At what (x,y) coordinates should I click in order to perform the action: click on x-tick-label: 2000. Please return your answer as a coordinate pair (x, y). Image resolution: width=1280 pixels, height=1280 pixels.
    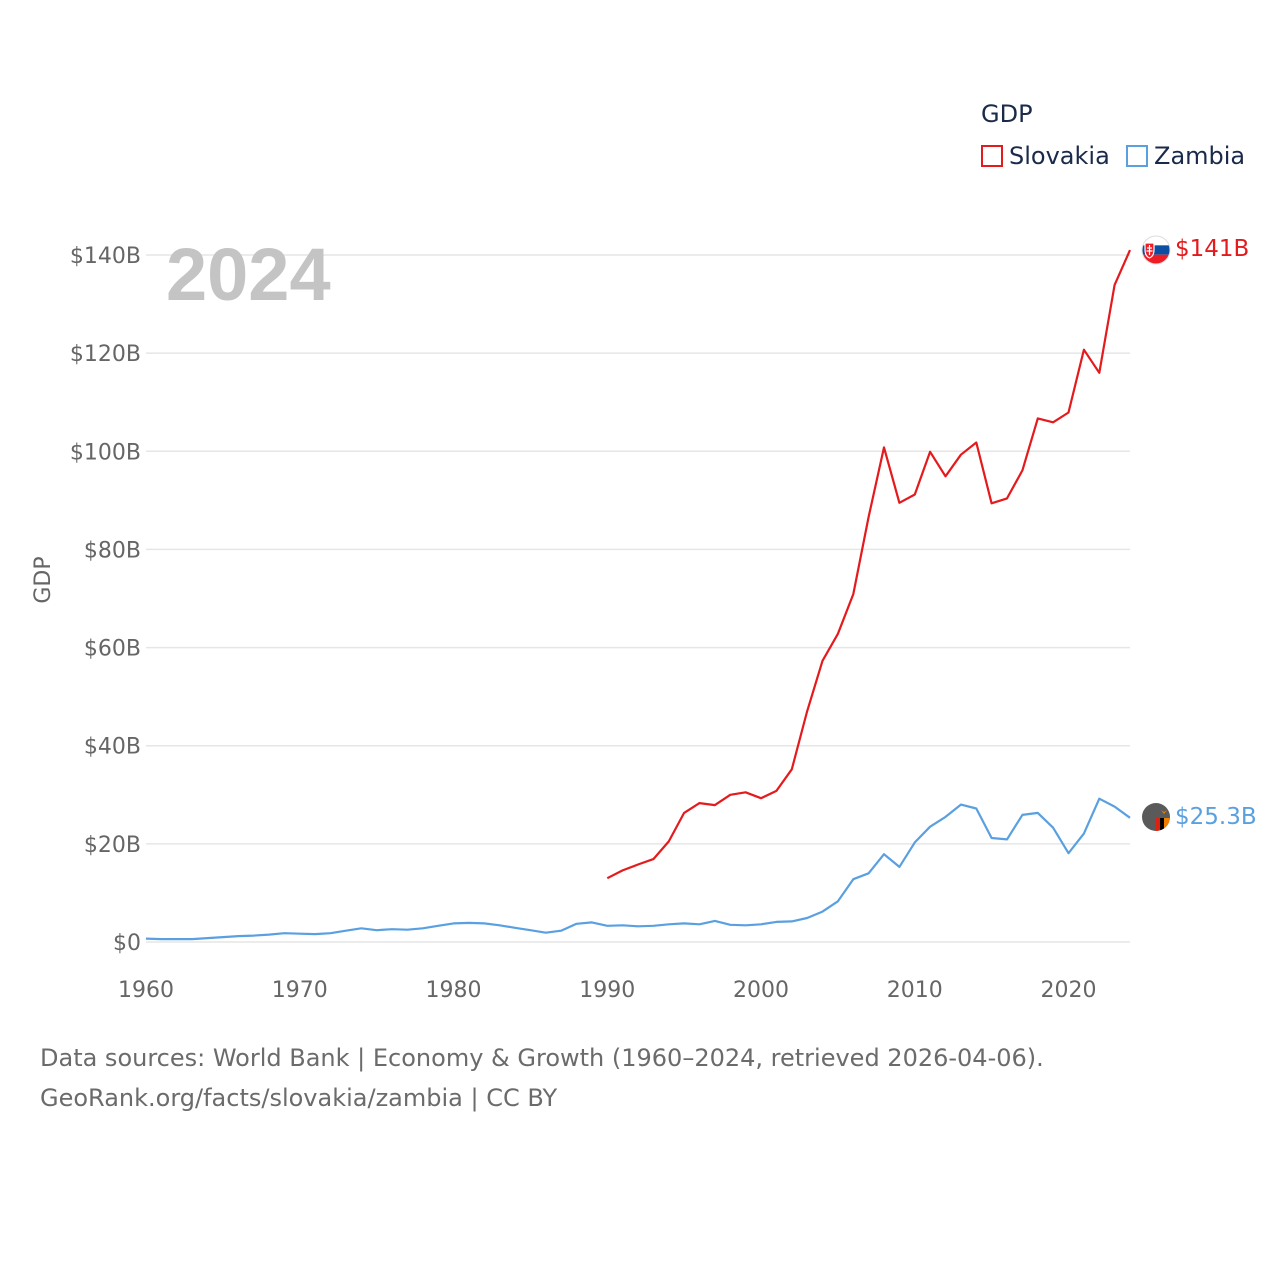
    Looking at the image, I should click on (761, 990).